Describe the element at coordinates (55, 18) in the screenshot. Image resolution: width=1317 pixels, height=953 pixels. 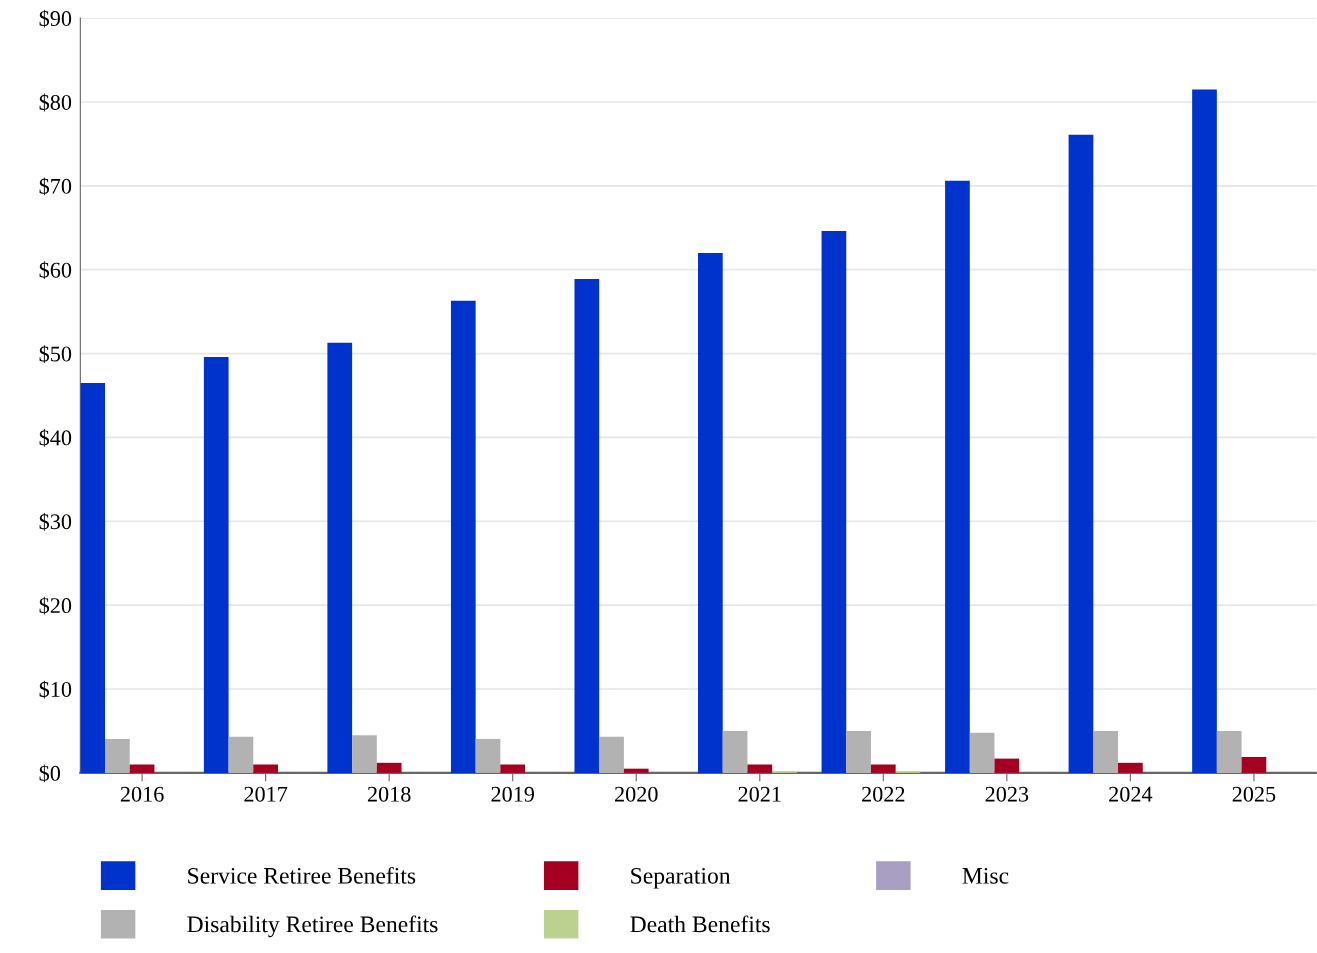
I see `y-tick-label: $90` at that location.